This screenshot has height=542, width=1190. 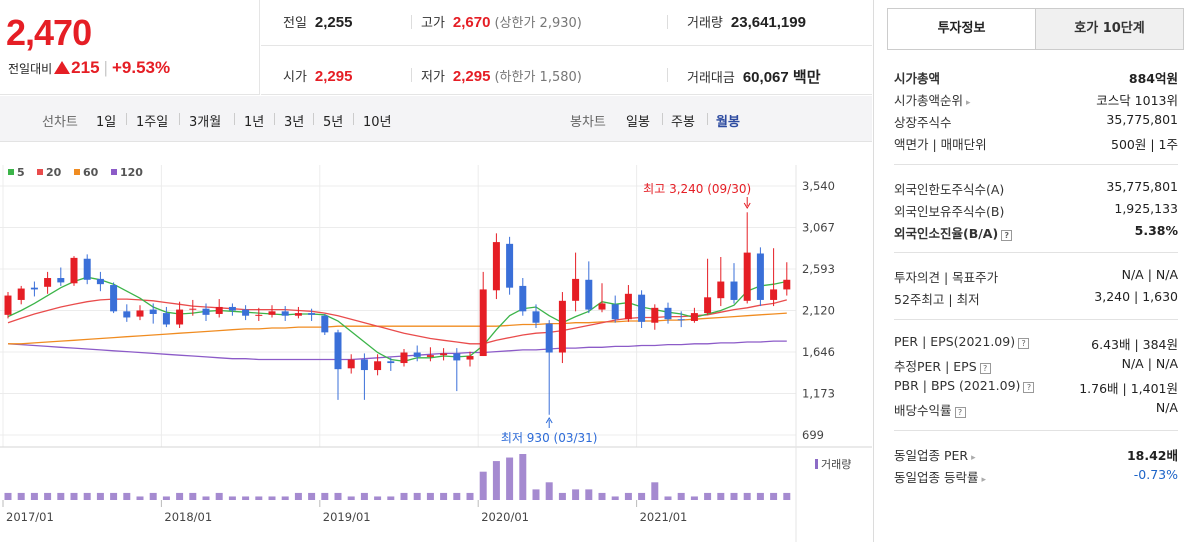 I want to click on info-value: 500원 | 1주, so click(x=1144, y=144).